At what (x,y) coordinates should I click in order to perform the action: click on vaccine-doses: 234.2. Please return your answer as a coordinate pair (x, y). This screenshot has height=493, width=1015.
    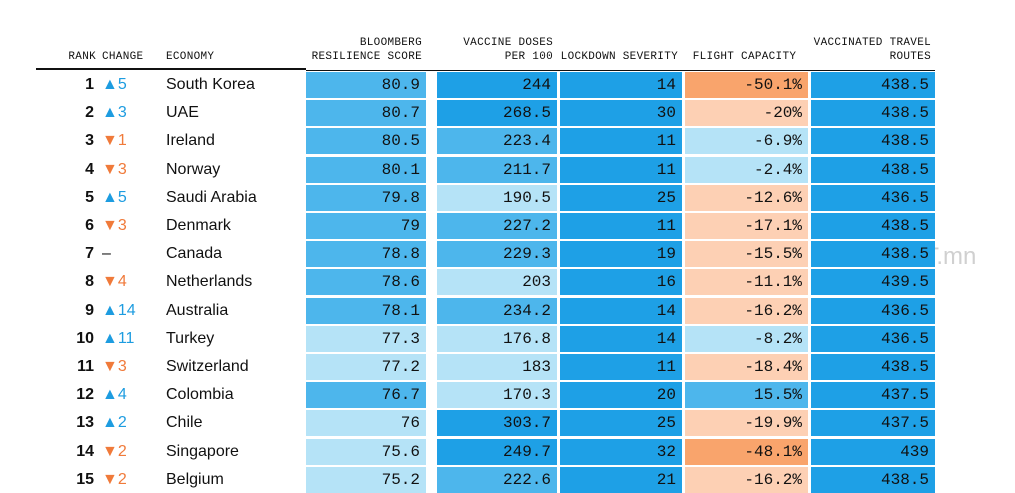
    Looking at the image, I should click on (497, 310).